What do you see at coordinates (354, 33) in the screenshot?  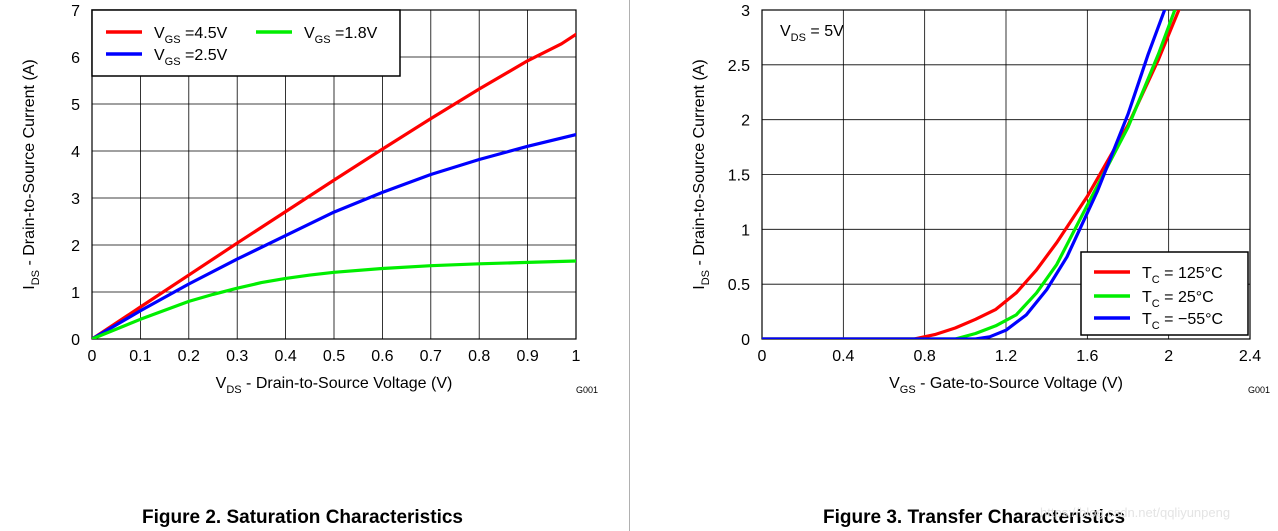 I see `legend-label-suffix: =1.8V` at bounding box center [354, 33].